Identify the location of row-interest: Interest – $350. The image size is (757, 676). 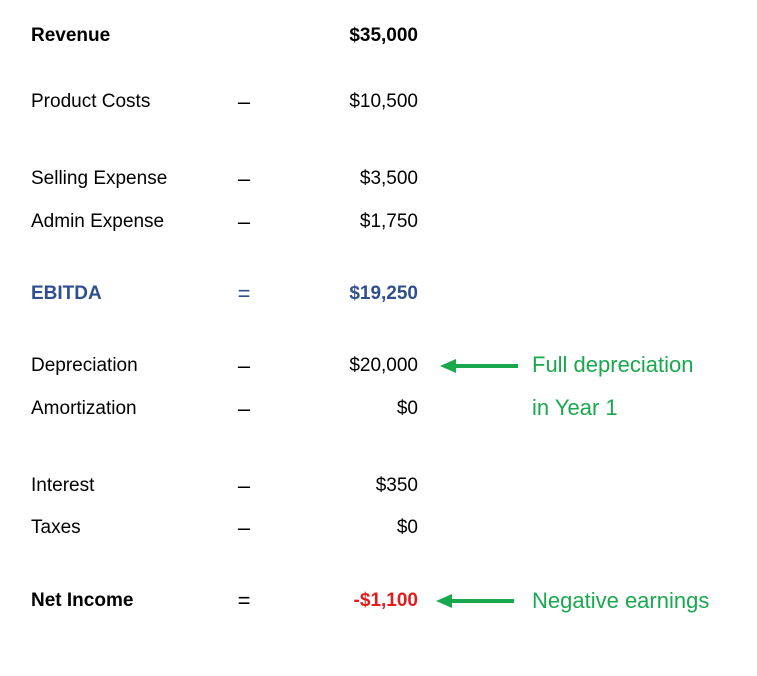
(378, 486).